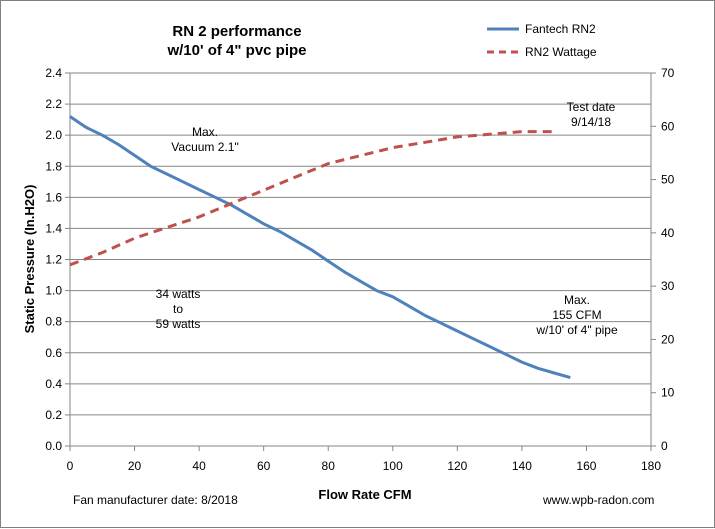 Image resolution: width=715 pixels, height=529 pixels. What do you see at coordinates (53, 415) in the screenshot?
I see `y-tick-label-1: 0.2` at bounding box center [53, 415].